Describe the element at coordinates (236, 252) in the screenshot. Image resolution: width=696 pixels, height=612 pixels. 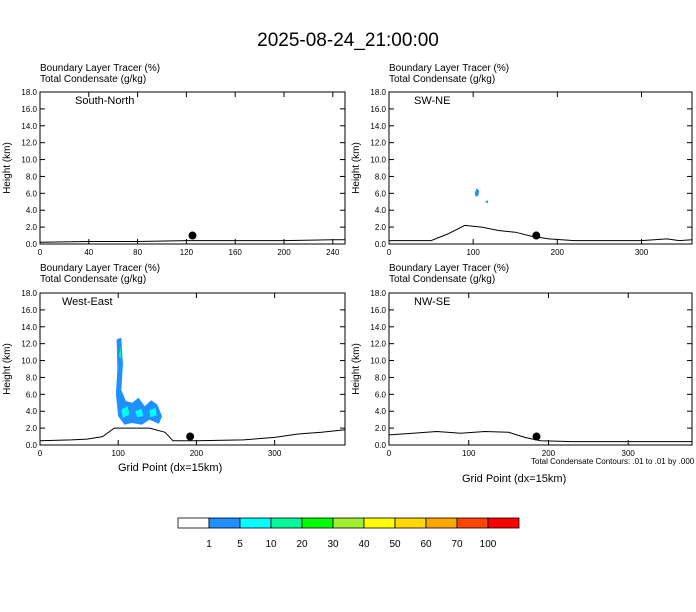
I see `x-tick-label: 160` at that location.